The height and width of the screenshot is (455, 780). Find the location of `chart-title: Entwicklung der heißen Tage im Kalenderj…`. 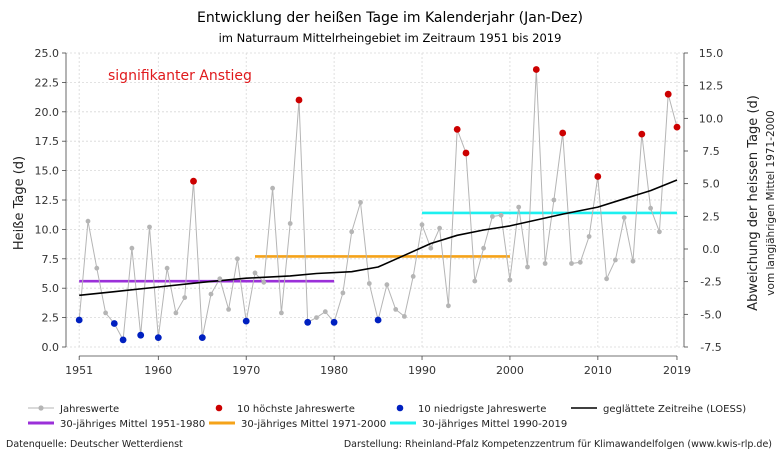

chart-title: Entwicklung der heißen Tage im Kalenderj… is located at coordinates (390, 18).